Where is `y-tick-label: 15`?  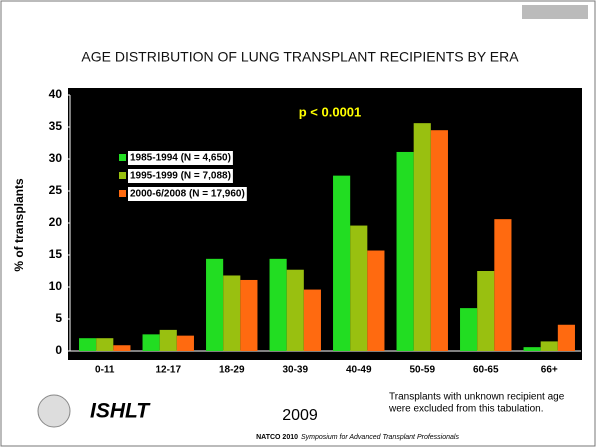
y-tick-label: 15 is located at coordinates (56, 254).